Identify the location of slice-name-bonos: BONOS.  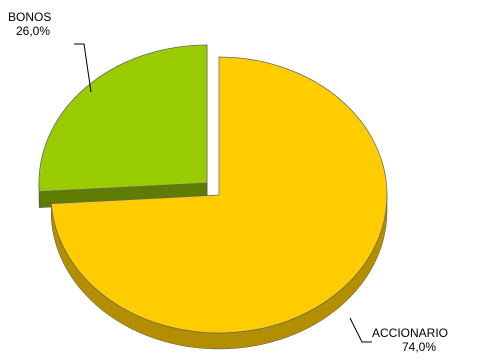
(30, 17).